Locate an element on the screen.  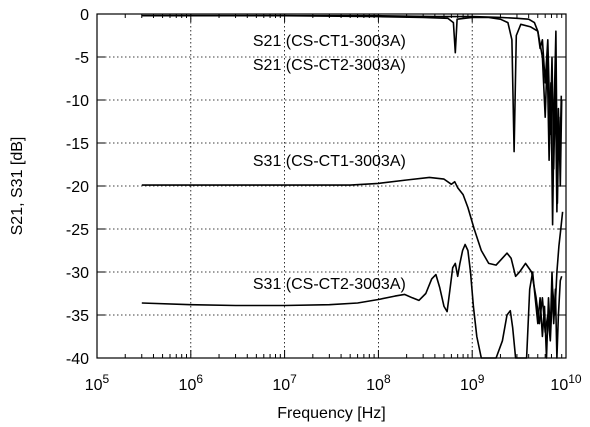
x-tick-label: 10⁷ is located at coordinates (284, 383).